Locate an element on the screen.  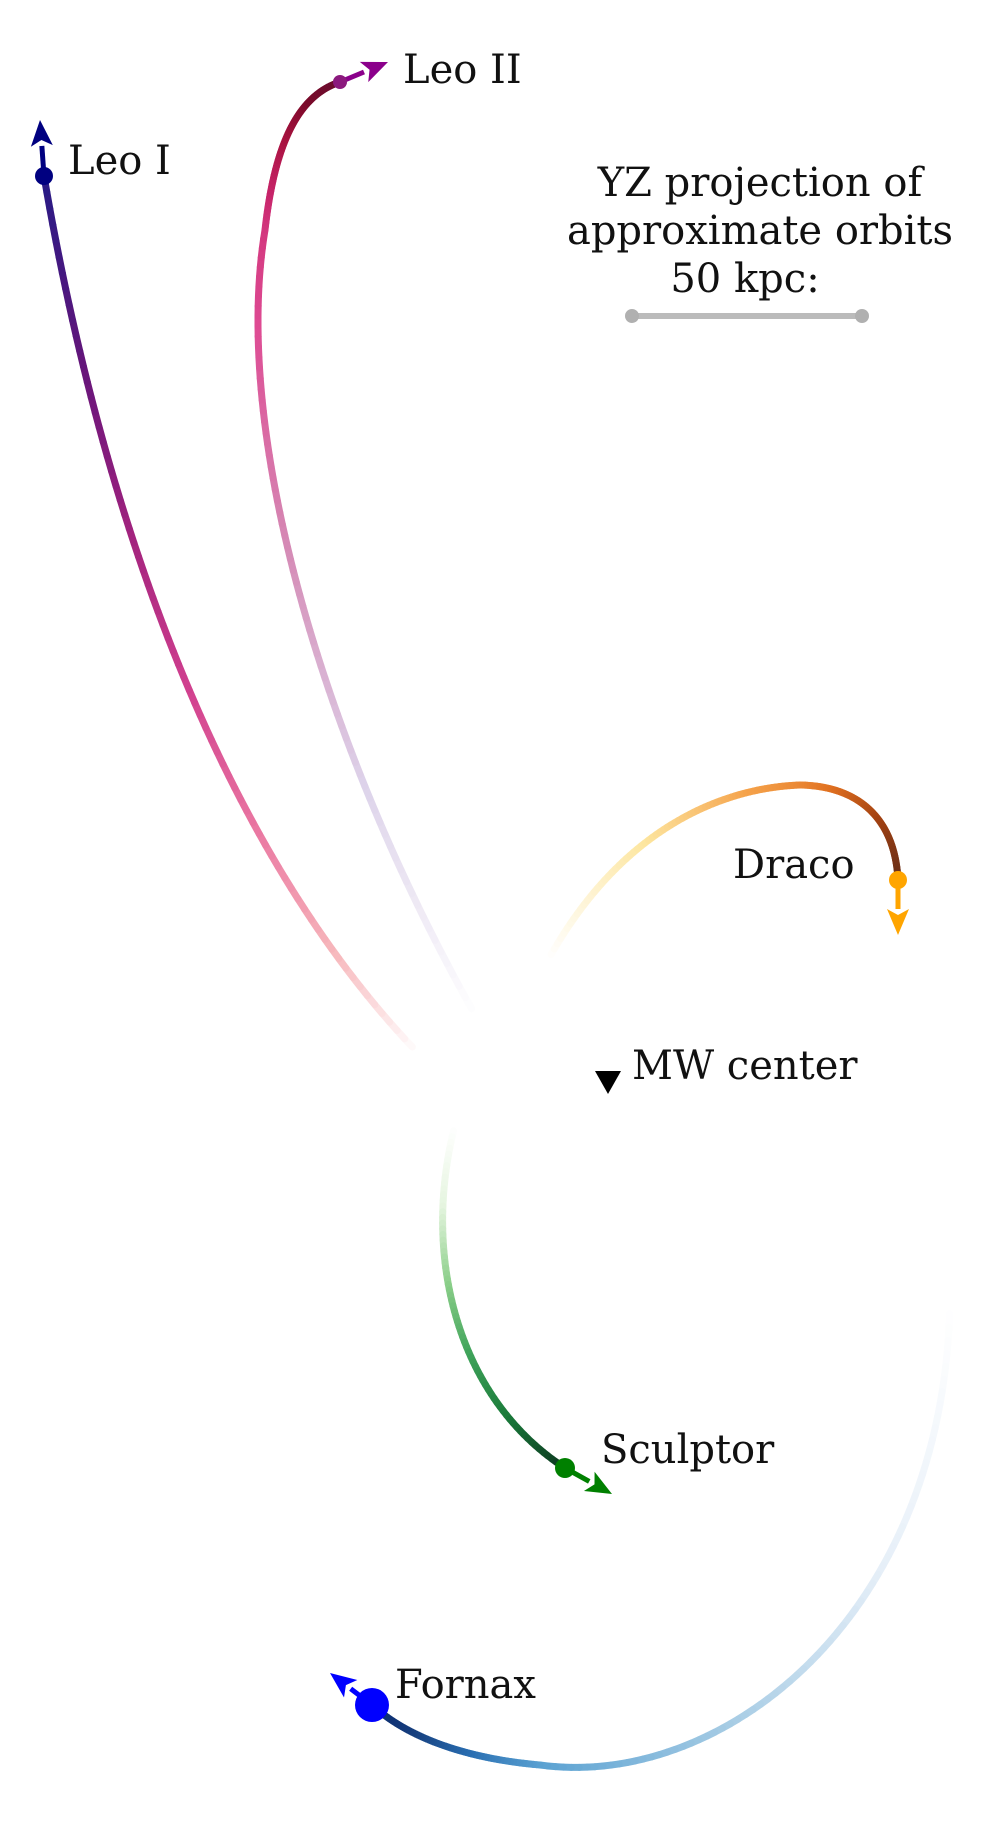
orbit-draco is located at coordinates (726, 872).